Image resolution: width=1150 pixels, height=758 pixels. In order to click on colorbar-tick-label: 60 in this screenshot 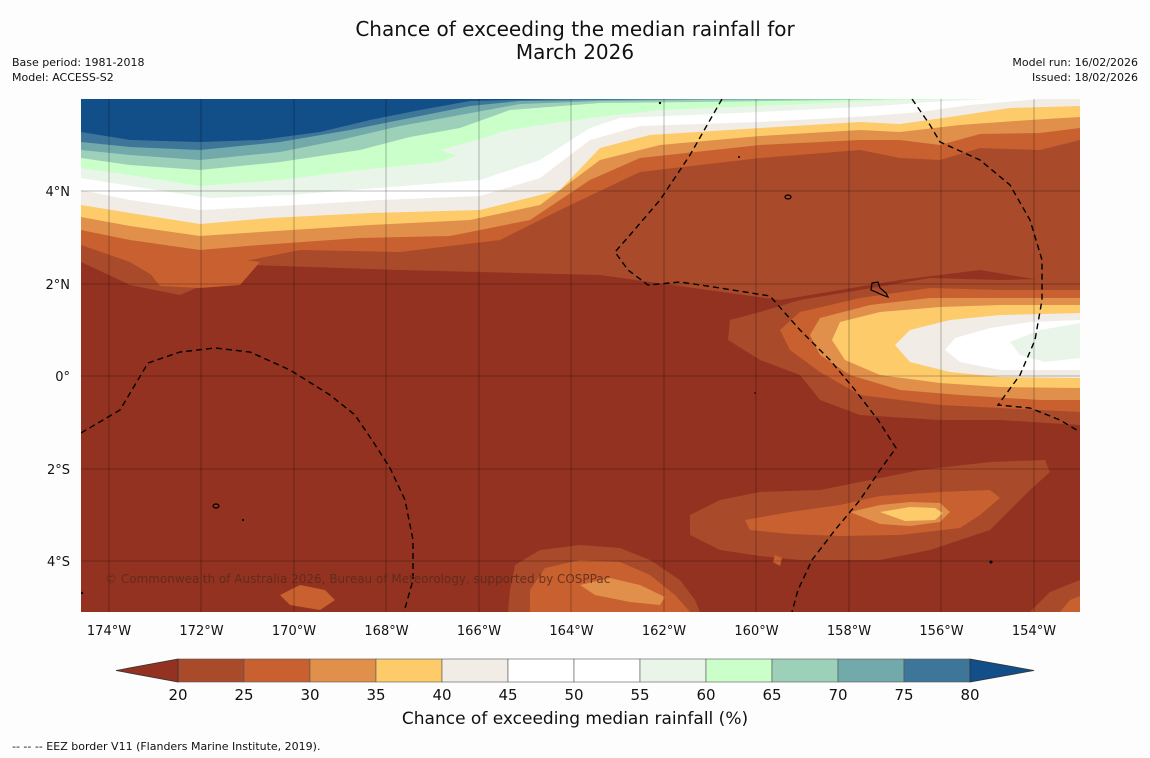, I will do `click(705, 695)`.